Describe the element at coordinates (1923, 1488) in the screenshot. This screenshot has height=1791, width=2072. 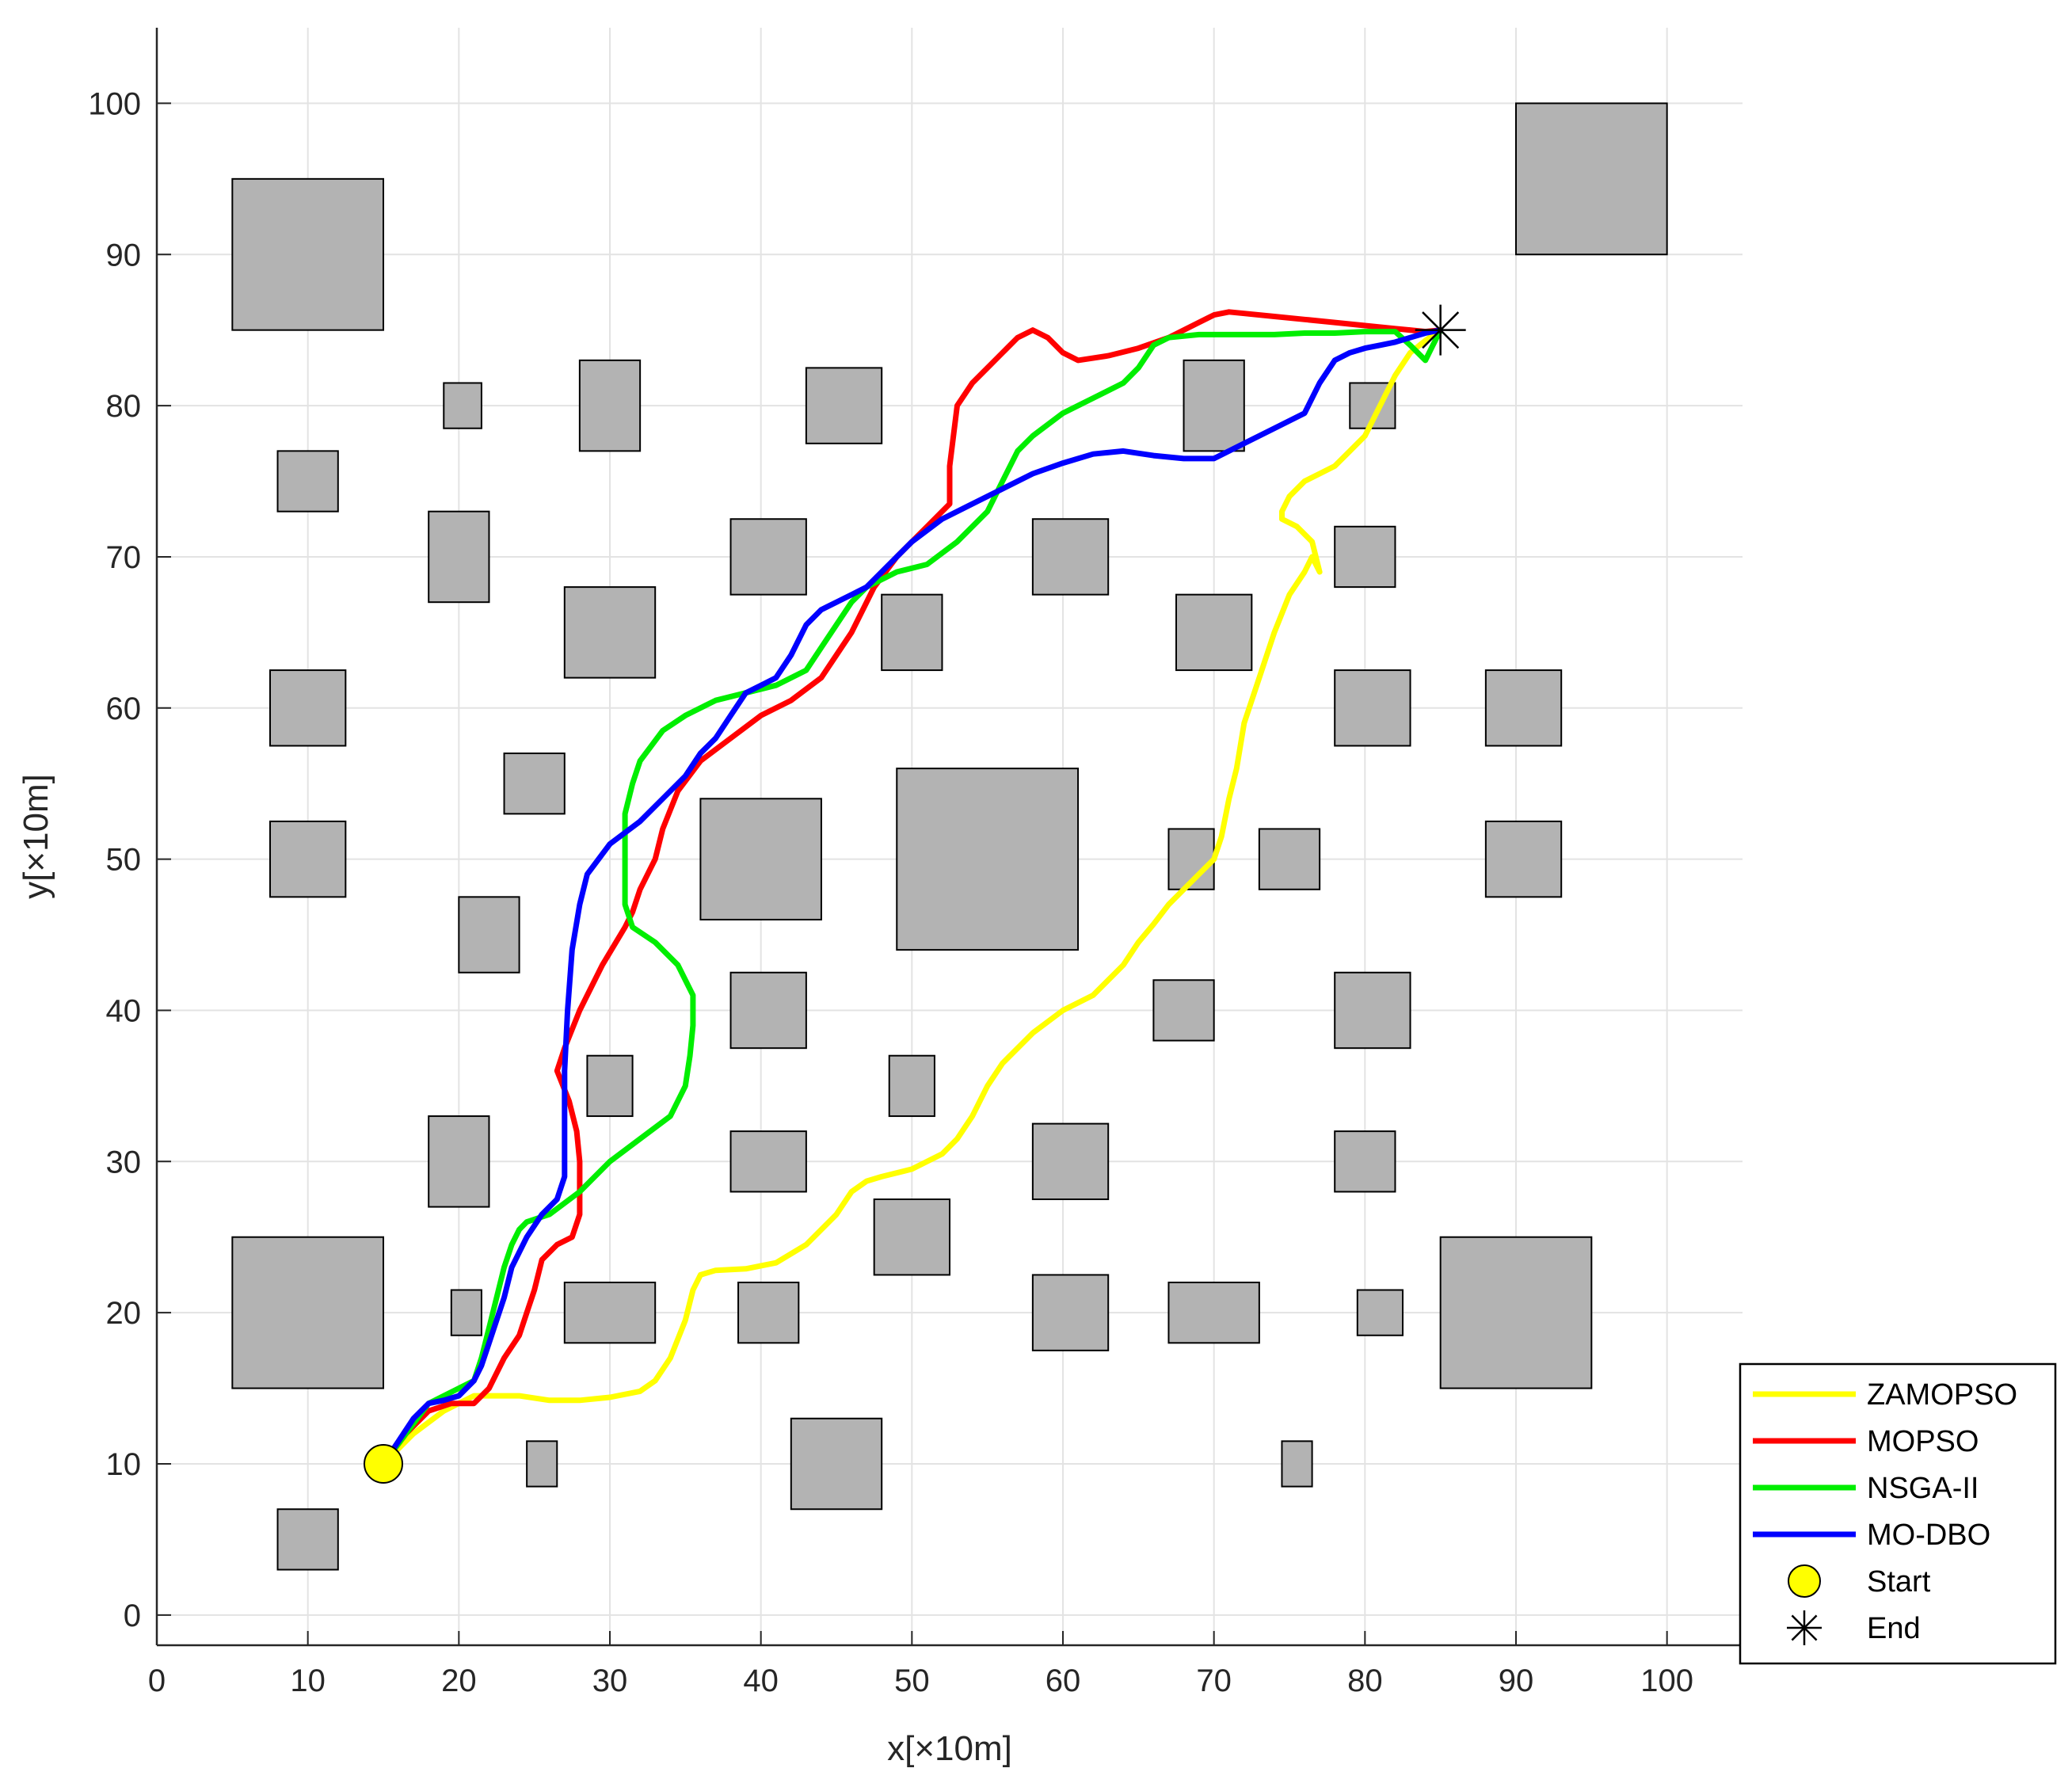
I see `legend-label: NSGA-II` at that location.